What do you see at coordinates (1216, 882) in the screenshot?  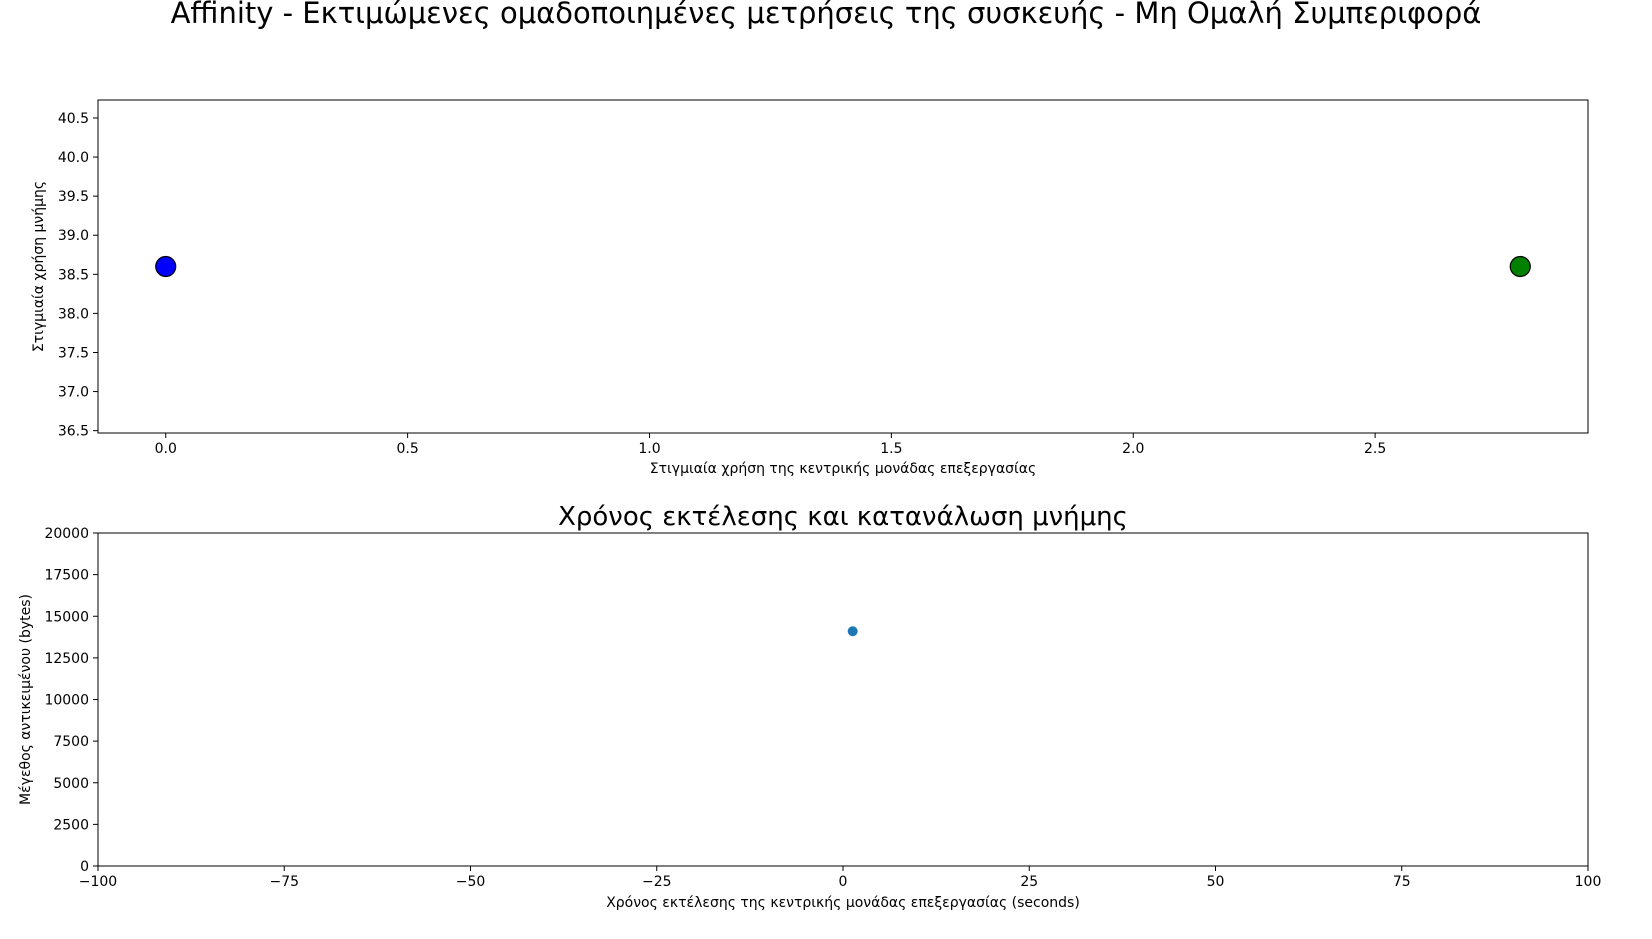 I see `x-tick-label: 50` at bounding box center [1216, 882].